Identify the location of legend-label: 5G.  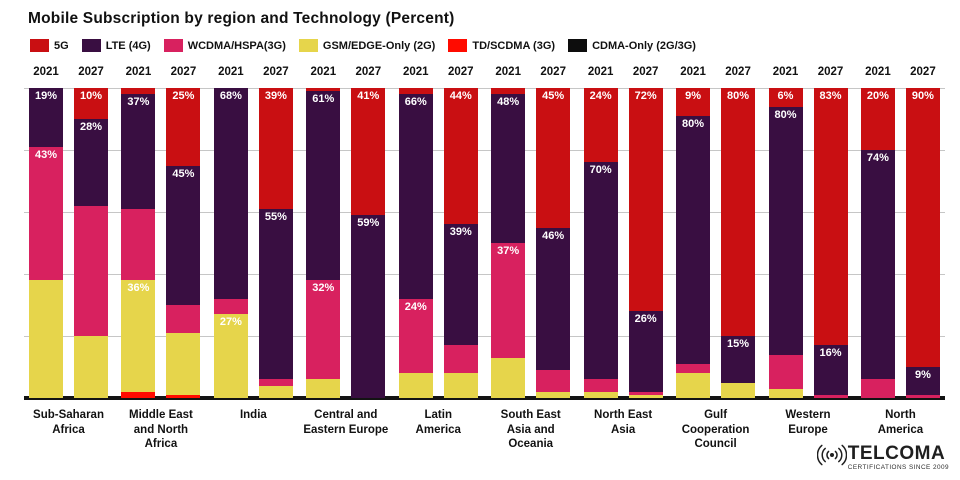
(61, 45).